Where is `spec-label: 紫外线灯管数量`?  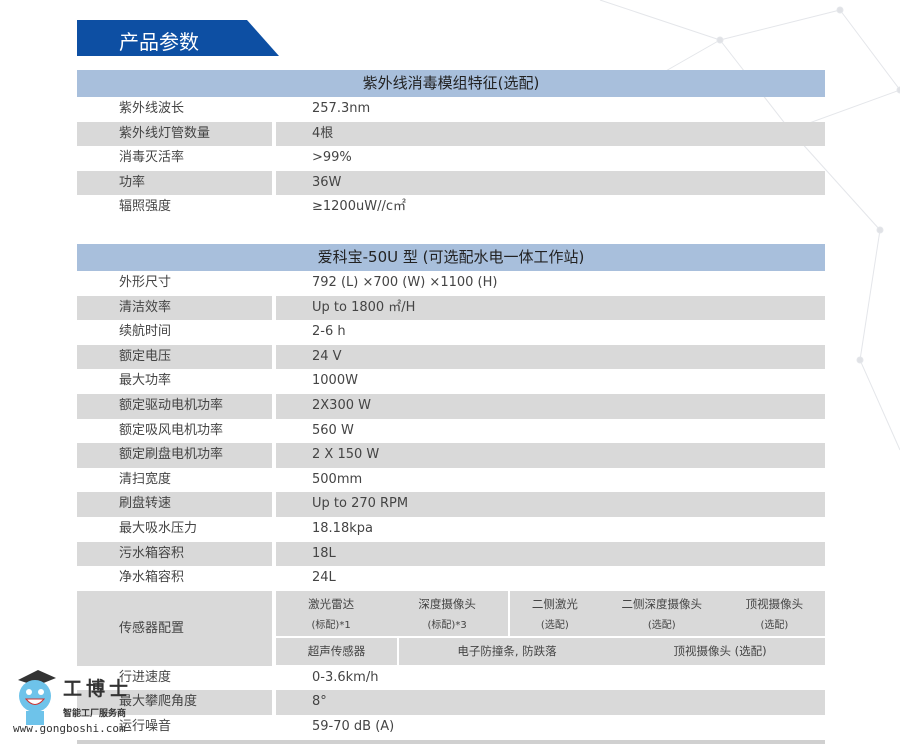
spec-label: 紫外线灯管数量 is located at coordinates (174, 134).